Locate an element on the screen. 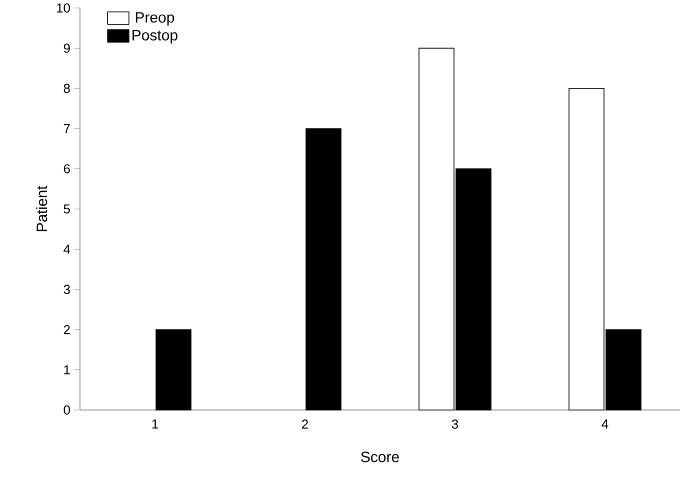  y-tick-label: 9 is located at coordinates (67, 48).